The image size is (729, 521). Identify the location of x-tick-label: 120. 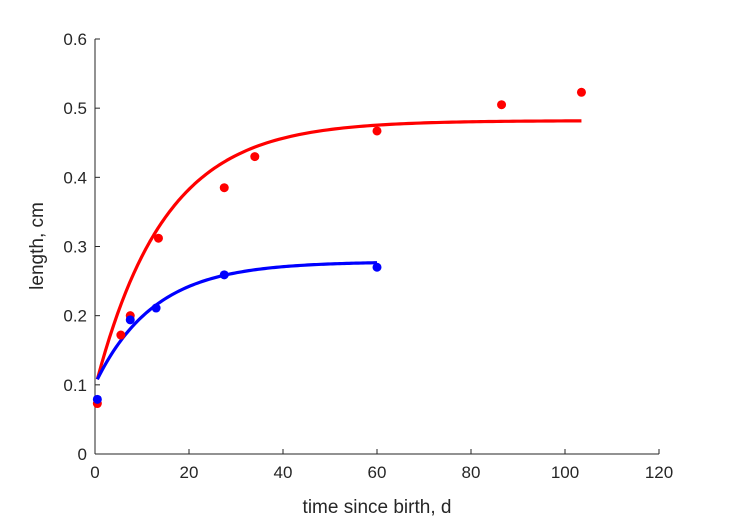
(659, 472).